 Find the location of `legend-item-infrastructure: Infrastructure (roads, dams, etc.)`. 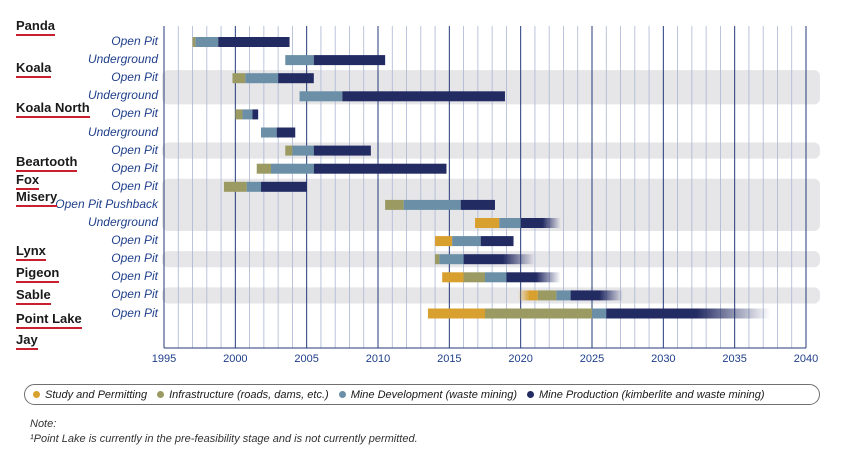

legend-item-infrastructure: Infrastructure (roads, dams, etc.) is located at coordinates (243, 395).